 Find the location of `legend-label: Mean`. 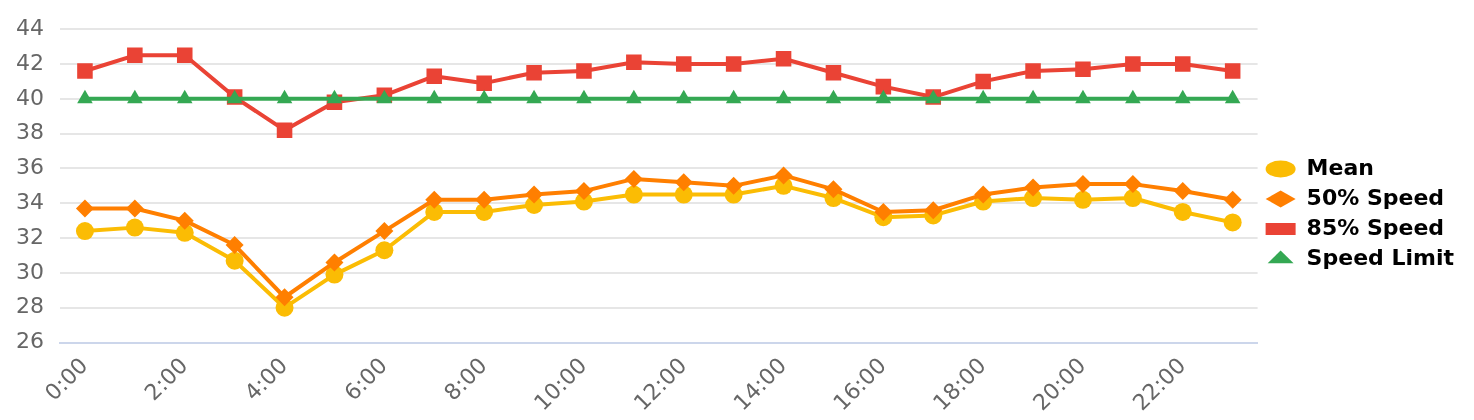

legend-label: Mean is located at coordinates (1340, 167).